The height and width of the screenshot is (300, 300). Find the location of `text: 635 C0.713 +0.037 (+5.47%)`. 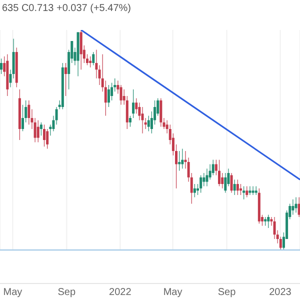

text: 635 C0.713 +0.037 (+5.47%) is located at coordinates (66, 8).